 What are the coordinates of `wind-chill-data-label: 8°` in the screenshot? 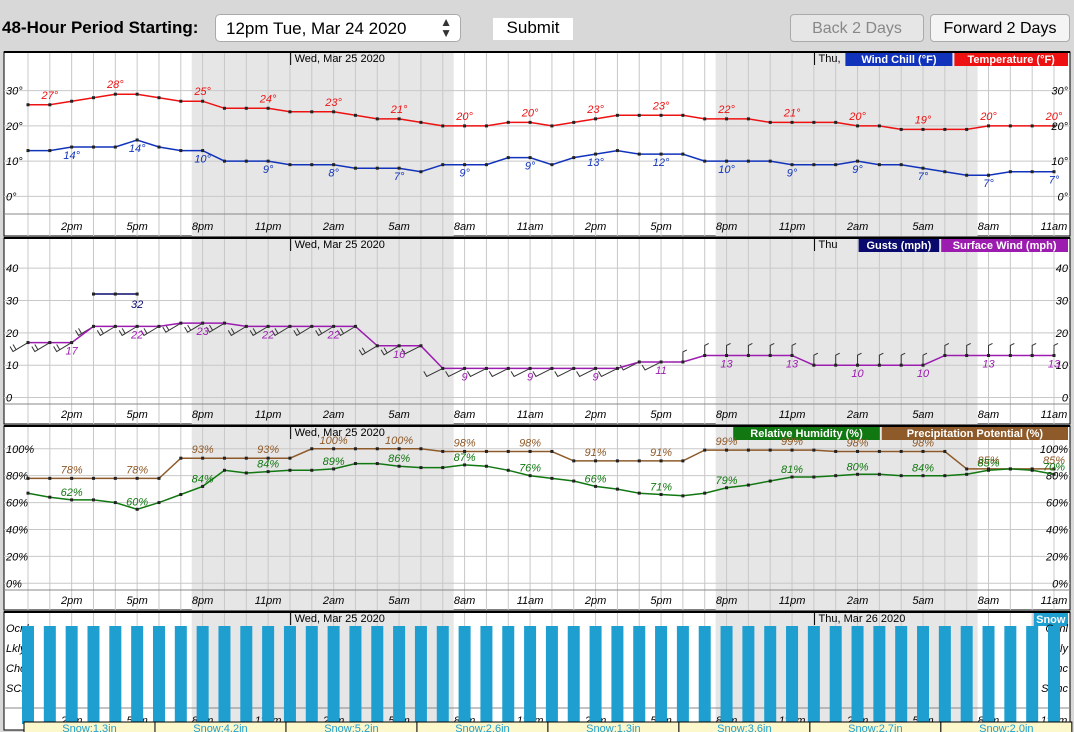 It's located at (333, 174).